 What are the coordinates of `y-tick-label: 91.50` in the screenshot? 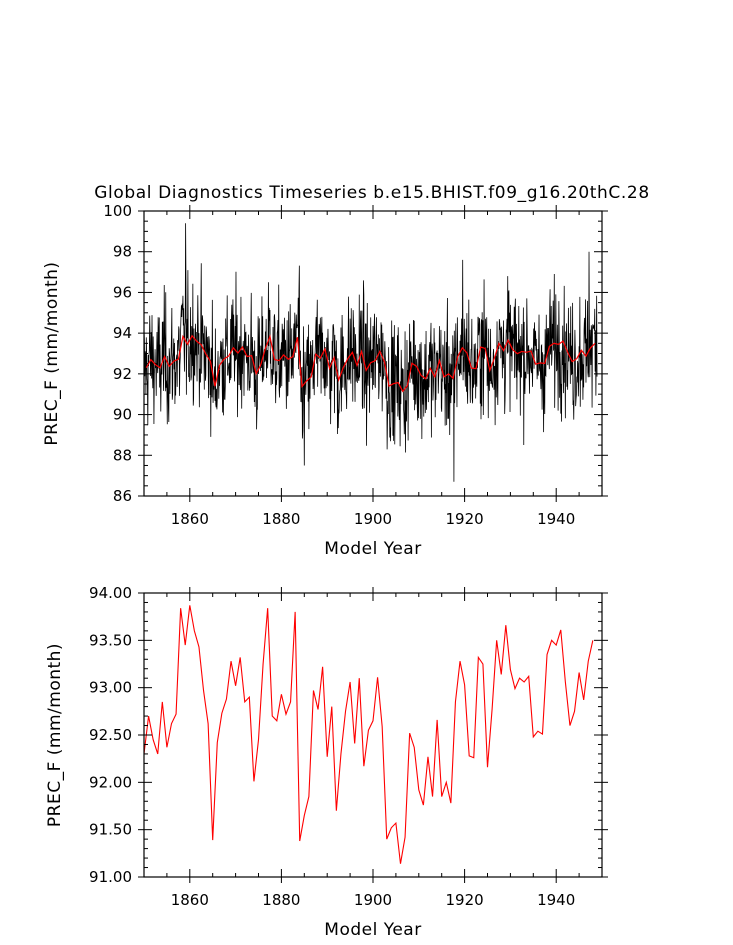 It's located at (110, 830).